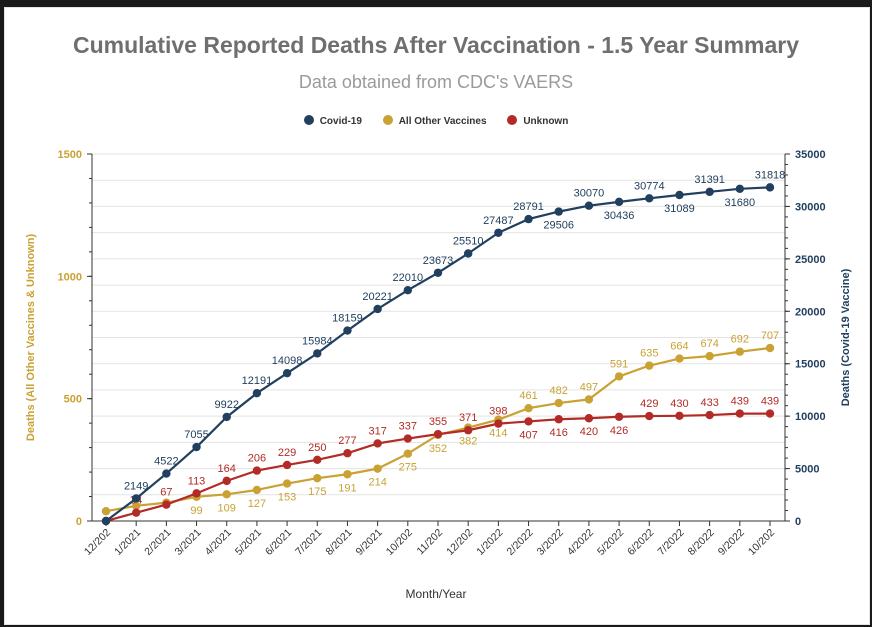 The height and width of the screenshot is (627, 872). Describe the element at coordinates (810, 260) in the screenshot. I see `right-tick-label: 25000` at that location.